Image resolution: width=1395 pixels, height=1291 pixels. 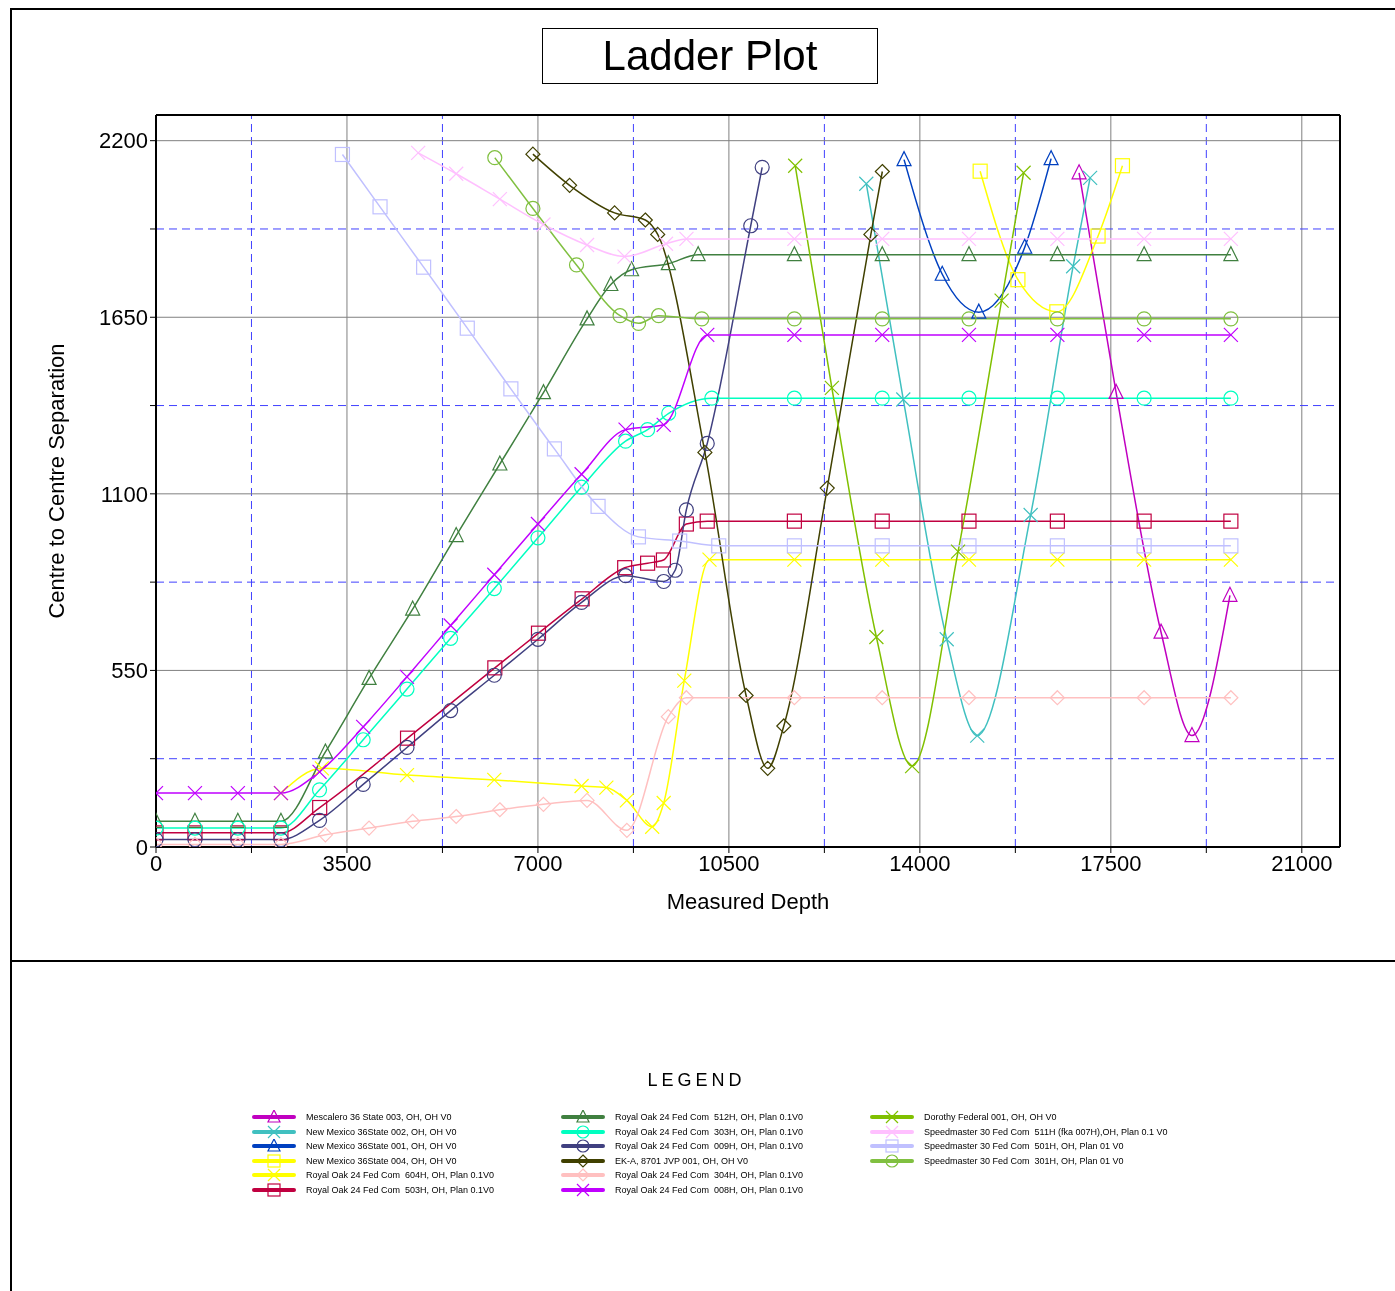 I want to click on legend-label: Speedmaster 30 Fed Com 501H, OH, Plan 01 V0, so click(x=1024, y=1146).